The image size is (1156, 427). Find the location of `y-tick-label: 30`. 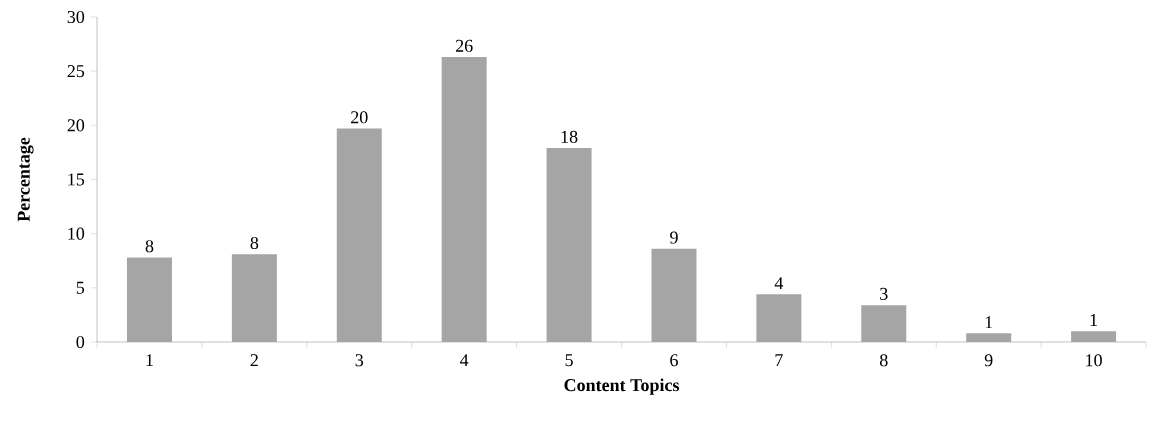

y-tick-label: 30 is located at coordinates (76, 17).